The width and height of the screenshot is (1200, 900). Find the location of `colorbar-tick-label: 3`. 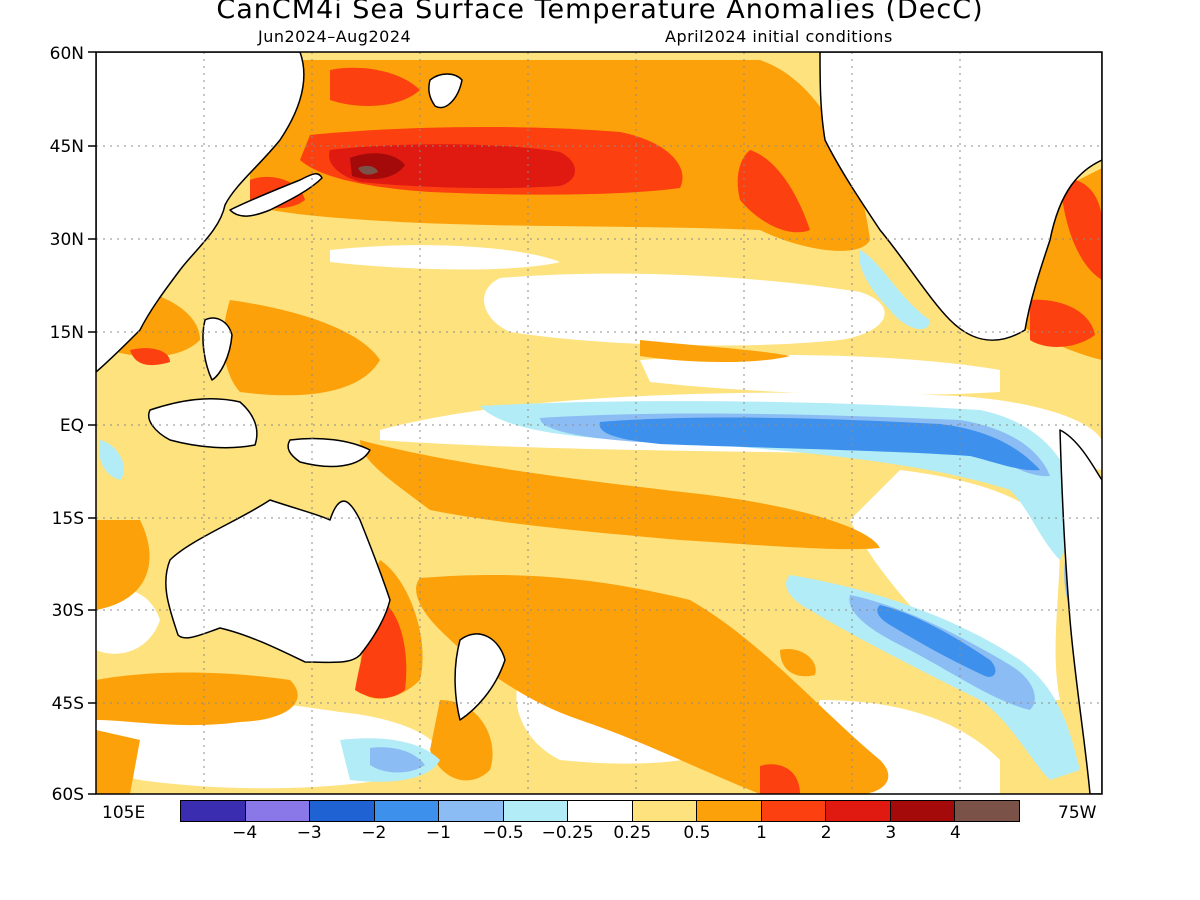

colorbar-tick-label: 3 is located at coordinates (891, 833).